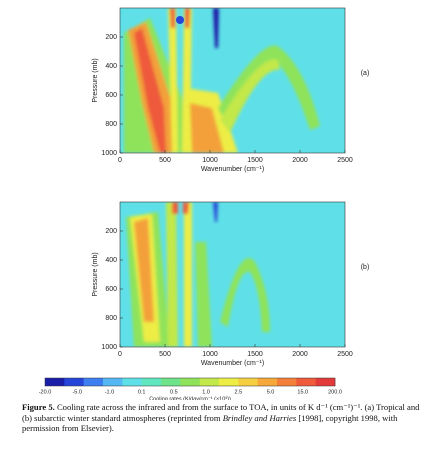  I want to click on colorbar-tick-label: 2.5, so click(239, 392).